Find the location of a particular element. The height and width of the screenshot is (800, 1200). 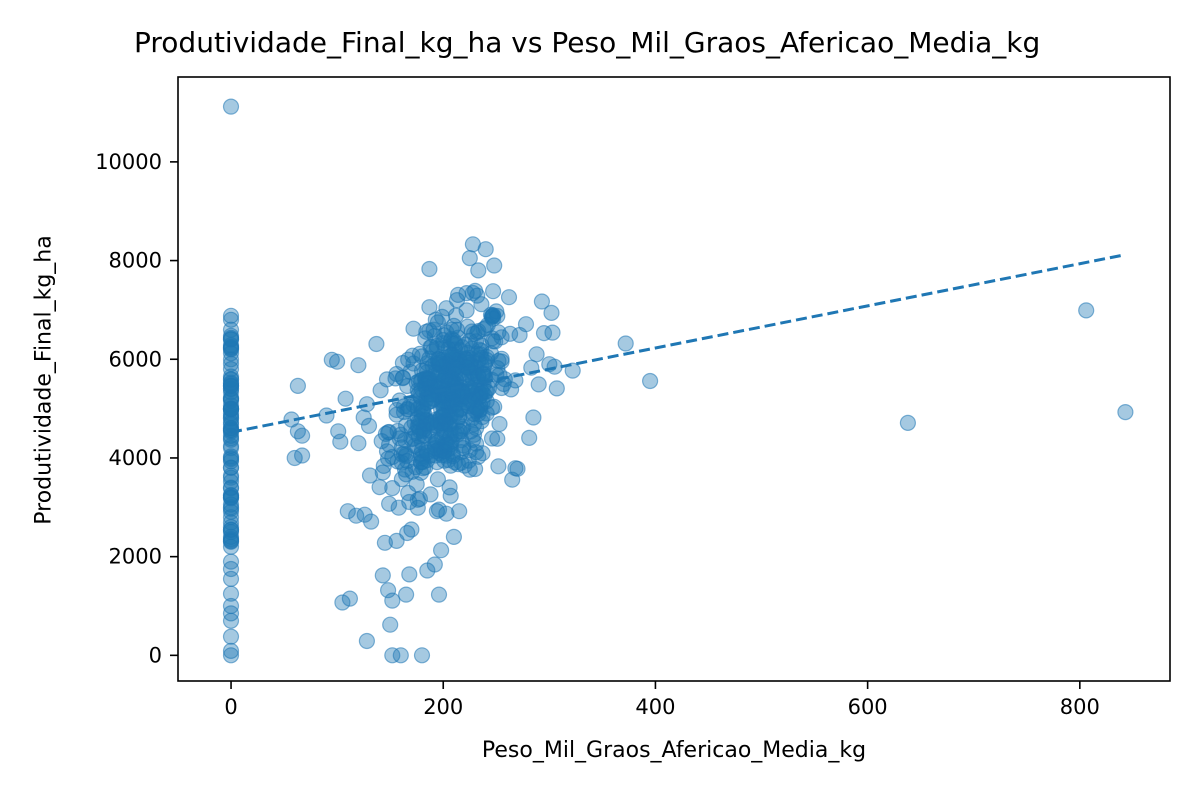

y-tick-label: 8000 is located at coordinates (135, 261).